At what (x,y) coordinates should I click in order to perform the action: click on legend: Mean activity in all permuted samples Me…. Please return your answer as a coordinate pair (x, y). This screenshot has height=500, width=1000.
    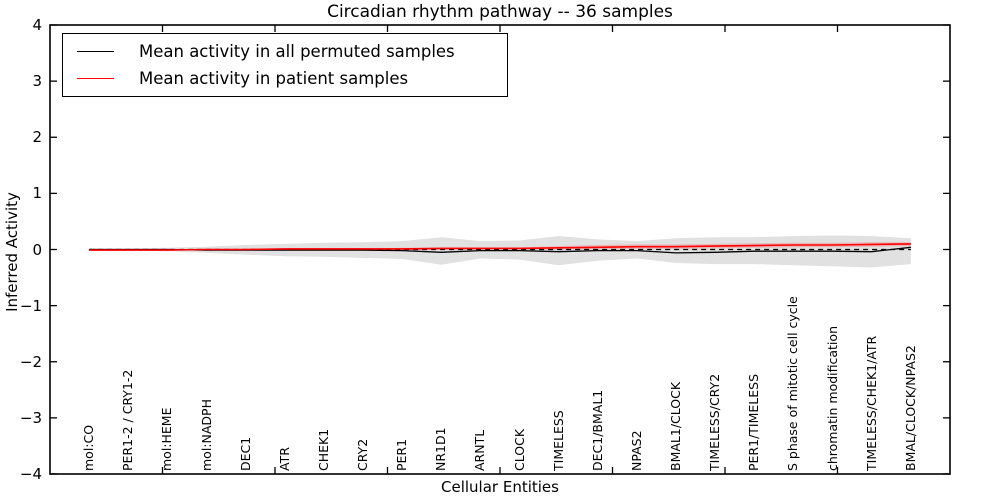
    Looking at the image, I should click on (285, 65).